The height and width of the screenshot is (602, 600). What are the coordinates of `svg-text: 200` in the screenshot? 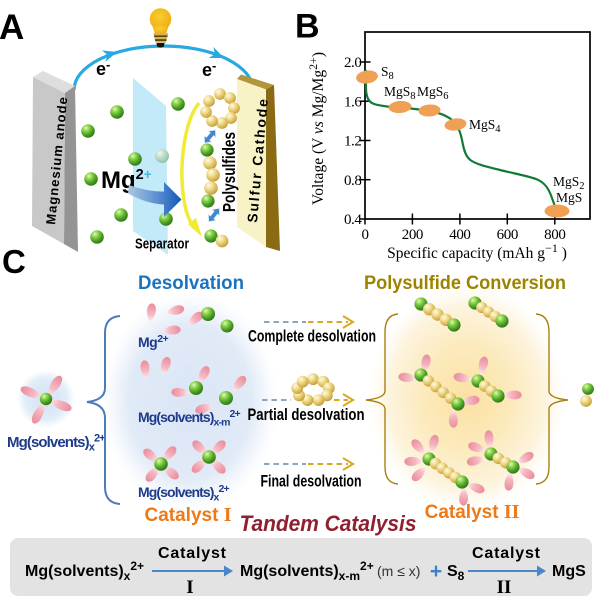 It's located at (412, 235).